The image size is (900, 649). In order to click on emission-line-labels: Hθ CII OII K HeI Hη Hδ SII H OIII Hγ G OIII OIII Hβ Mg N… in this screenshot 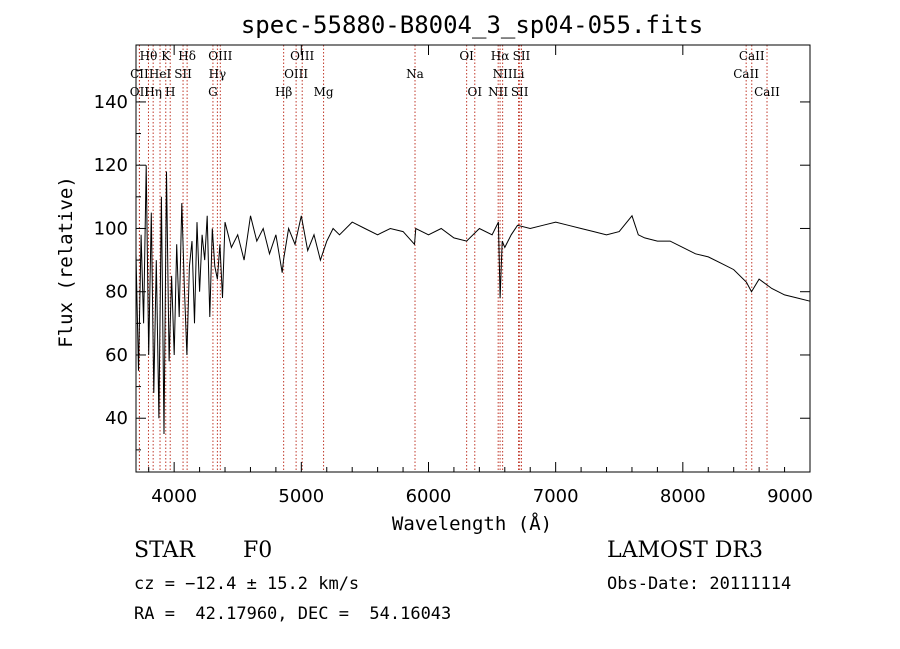, I will do `click(455, 74)`.